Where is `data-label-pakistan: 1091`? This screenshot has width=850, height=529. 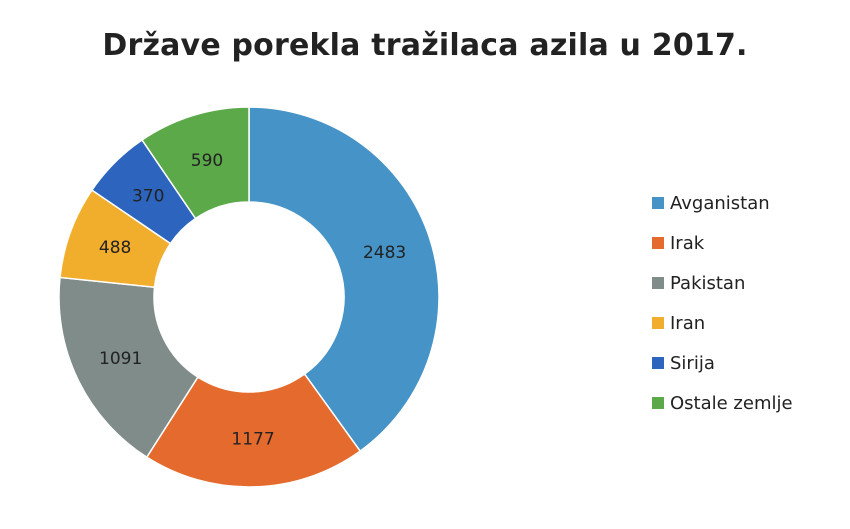 data-label-pakistan: 1091 is located at coordinates (120, 359).